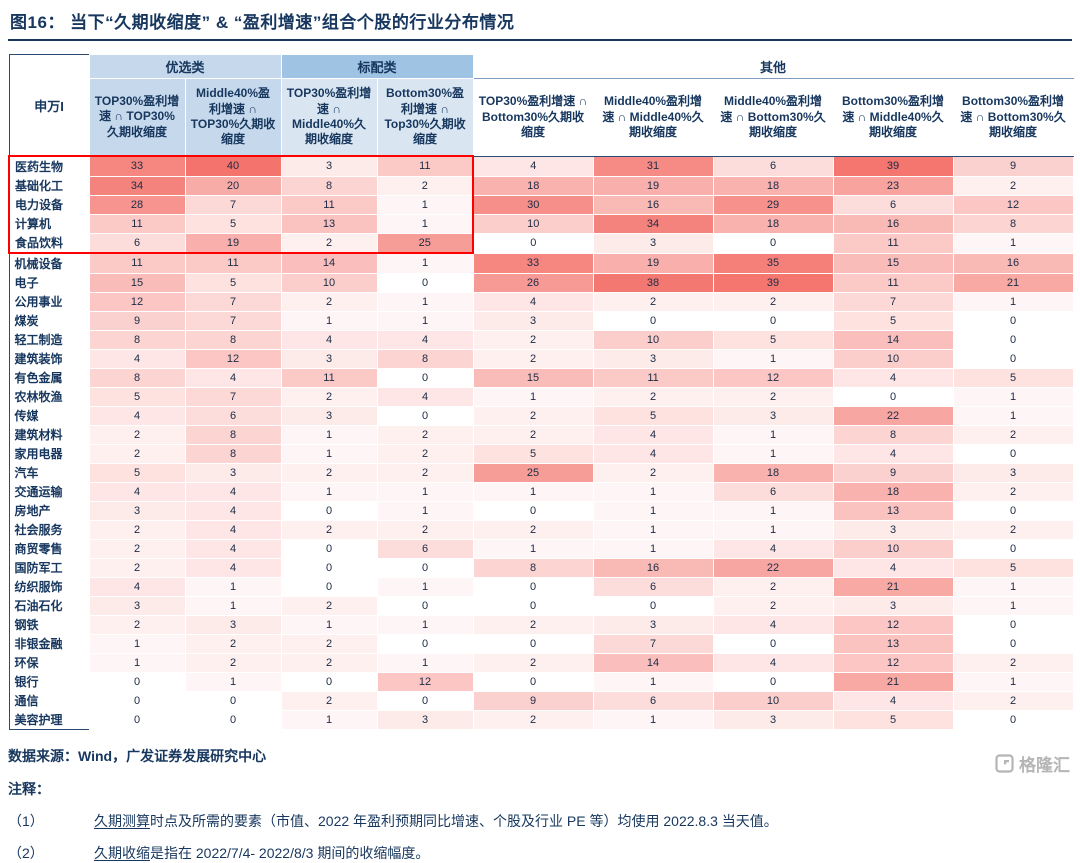 This screenshot has width=1080, height=863. Describe the element at coordinates (533, 185) in the screenshot. I see `heat-cell: 18` at that location.